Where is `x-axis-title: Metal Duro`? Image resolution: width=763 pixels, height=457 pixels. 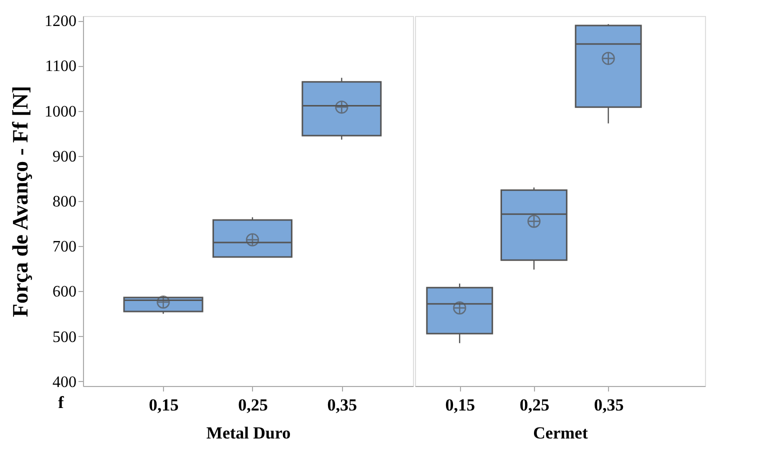 x-axis-title: Metal Duro is located at coordinates (248, 433).